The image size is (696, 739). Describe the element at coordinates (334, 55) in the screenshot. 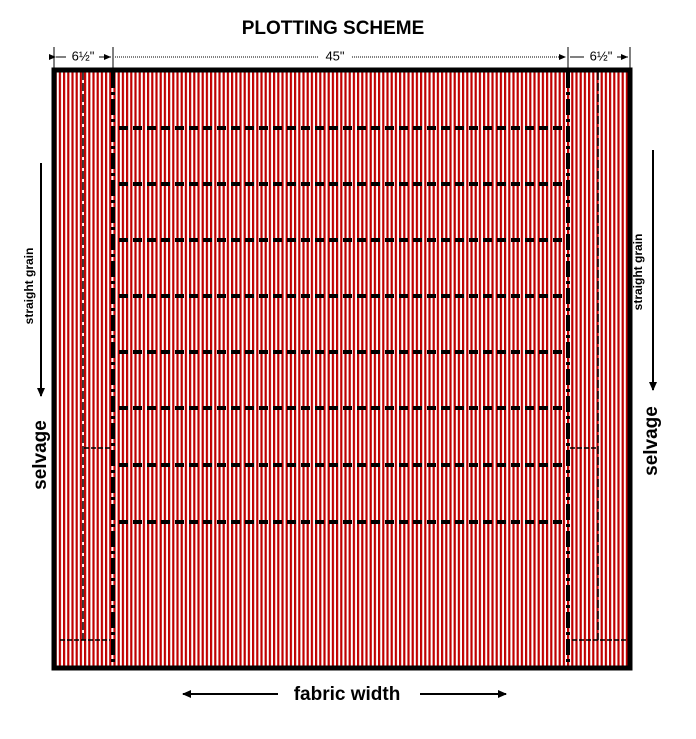

I see `dimension-label: 45"` at that location.